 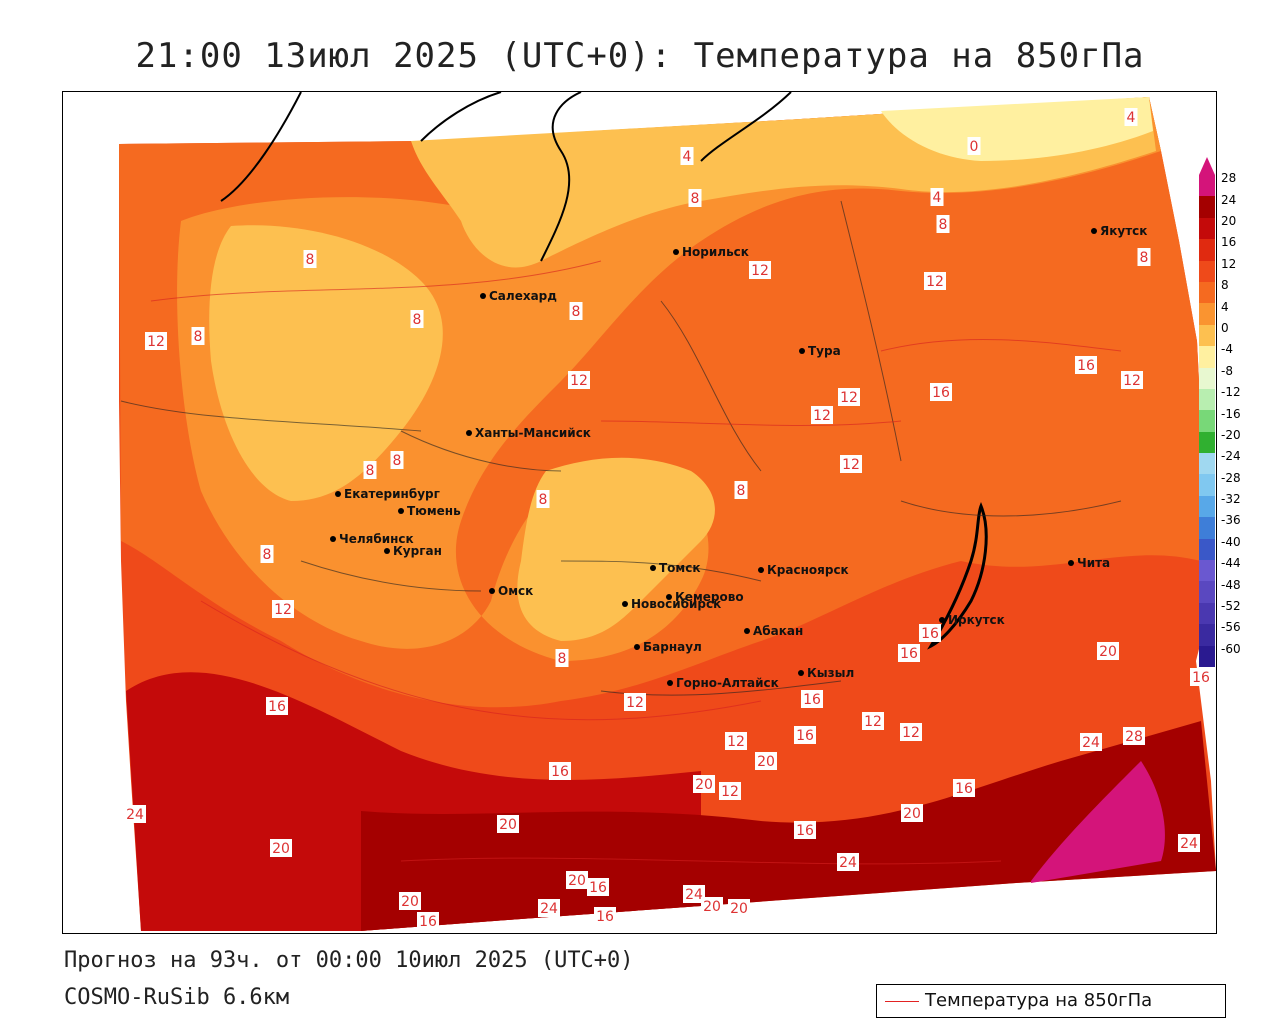 I want to click on city-label: Абакан, so click(x=778, y=631).